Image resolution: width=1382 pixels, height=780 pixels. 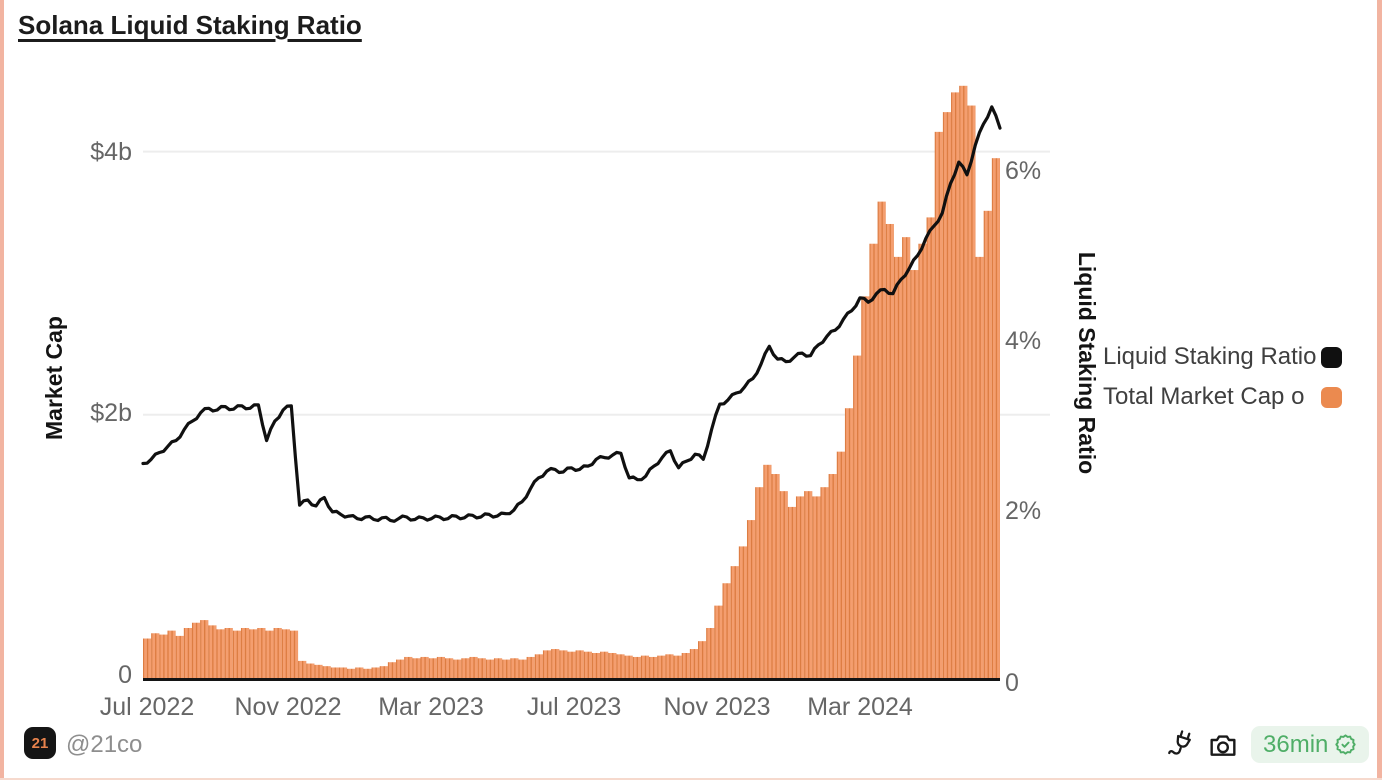 I want to click on y-right-tick-6: 6%, so click(x=1023, y=171).